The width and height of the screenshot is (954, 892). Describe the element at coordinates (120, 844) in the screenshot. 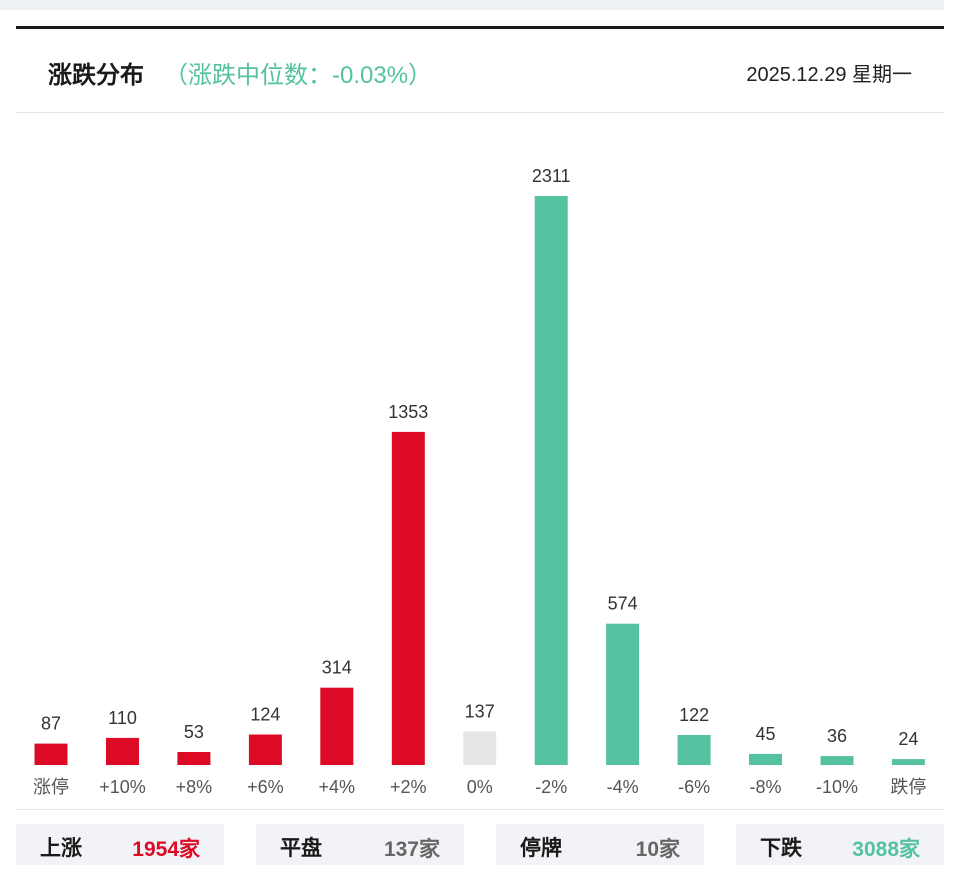

I see `summary-up: 上涨 1954家` at that location.